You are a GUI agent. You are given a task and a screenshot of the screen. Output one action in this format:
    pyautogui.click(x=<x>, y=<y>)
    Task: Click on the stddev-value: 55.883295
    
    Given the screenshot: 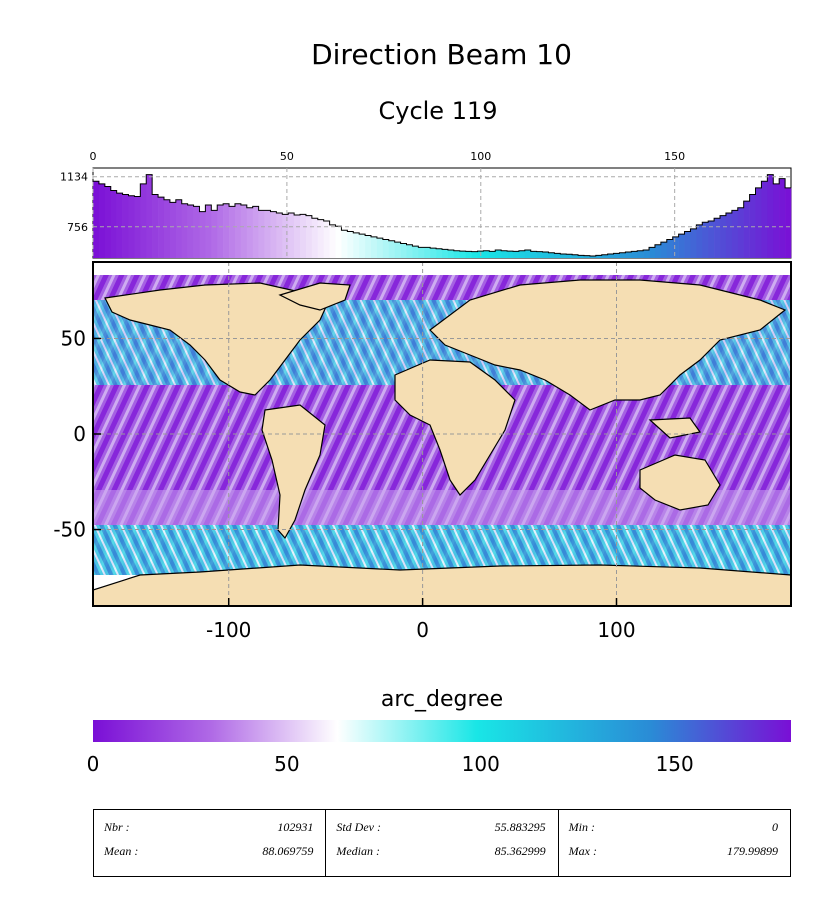 What is the action you would take?
    pyautogui.click(x=520, y=827)
    